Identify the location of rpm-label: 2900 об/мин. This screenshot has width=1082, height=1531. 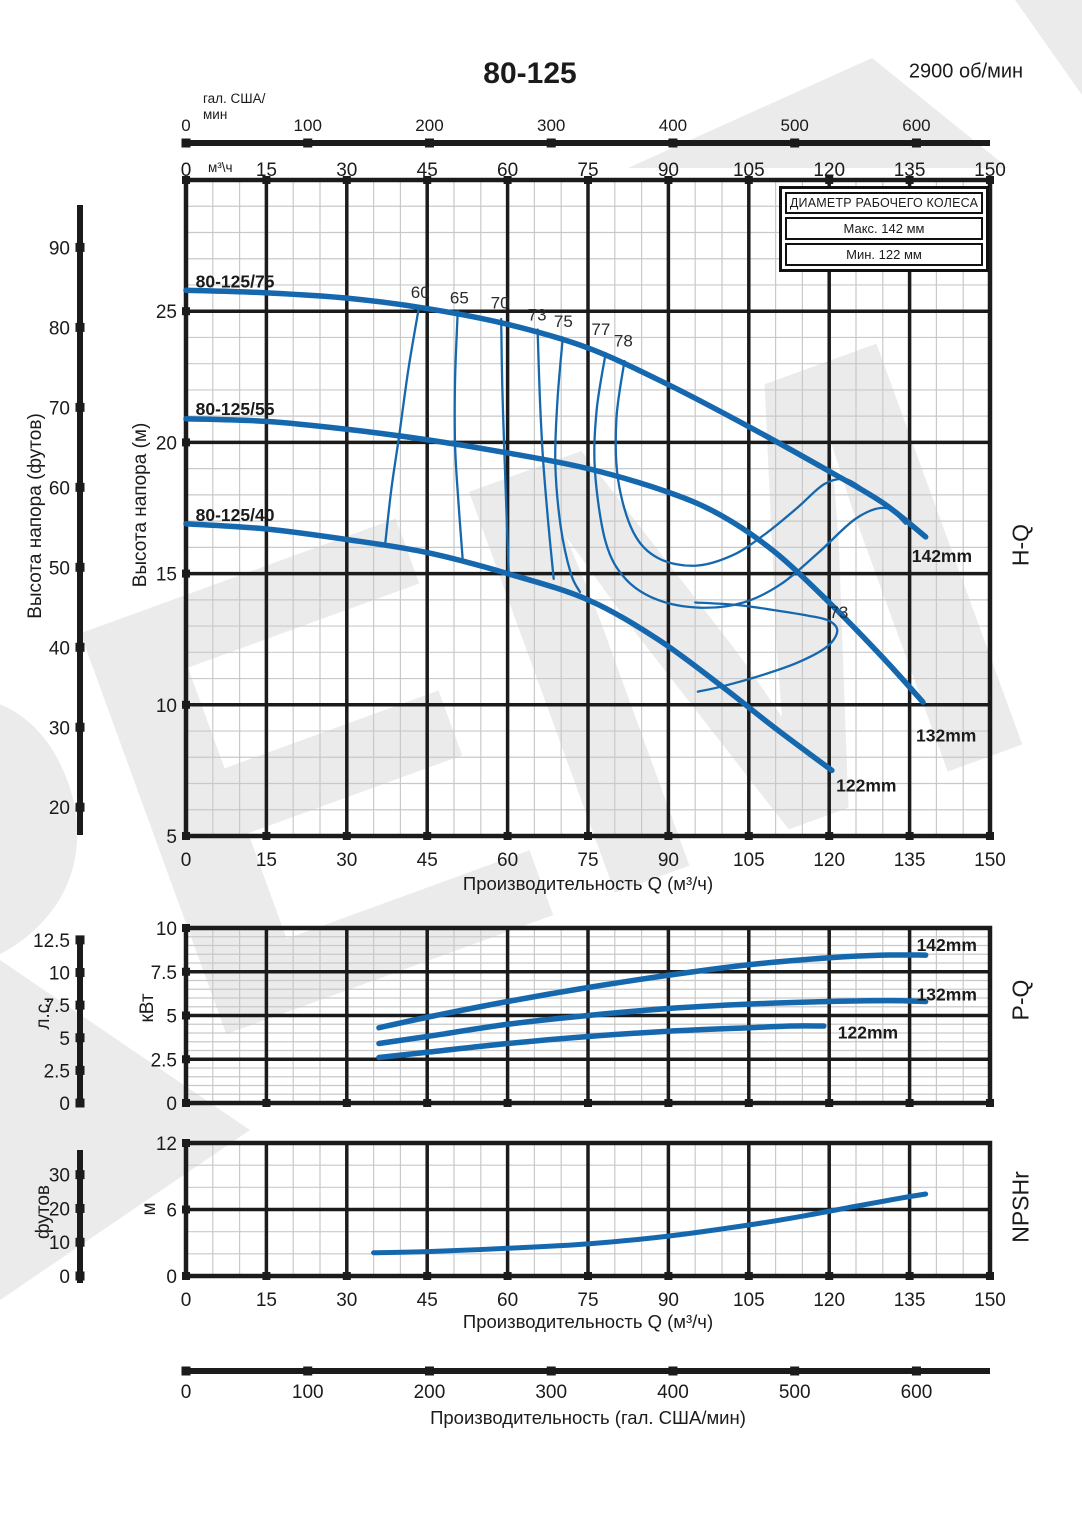
(966, 71).